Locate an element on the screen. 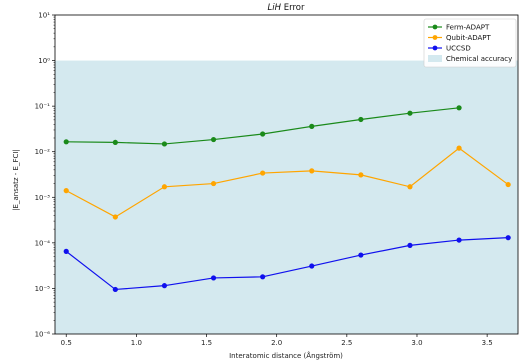 Image resolution: width=523 pixels, height=363 pixels. x-axis: 0.5 1.0 1.5 2.0 2.5 3.0 3.5 is located at coordinates (277, 340).